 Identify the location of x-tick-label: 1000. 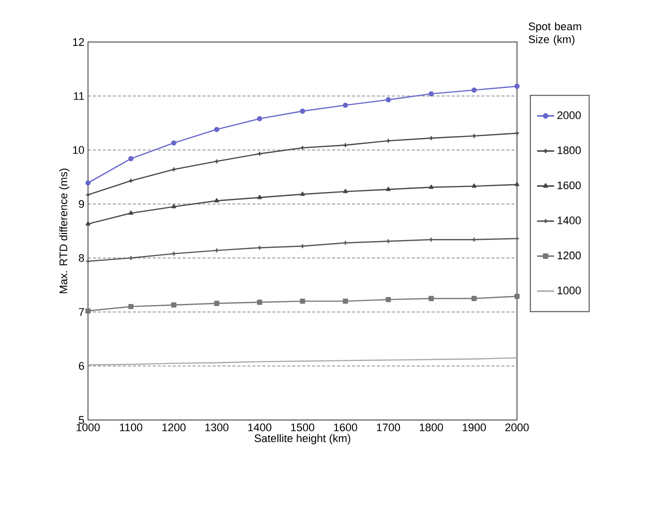
(88, 428).